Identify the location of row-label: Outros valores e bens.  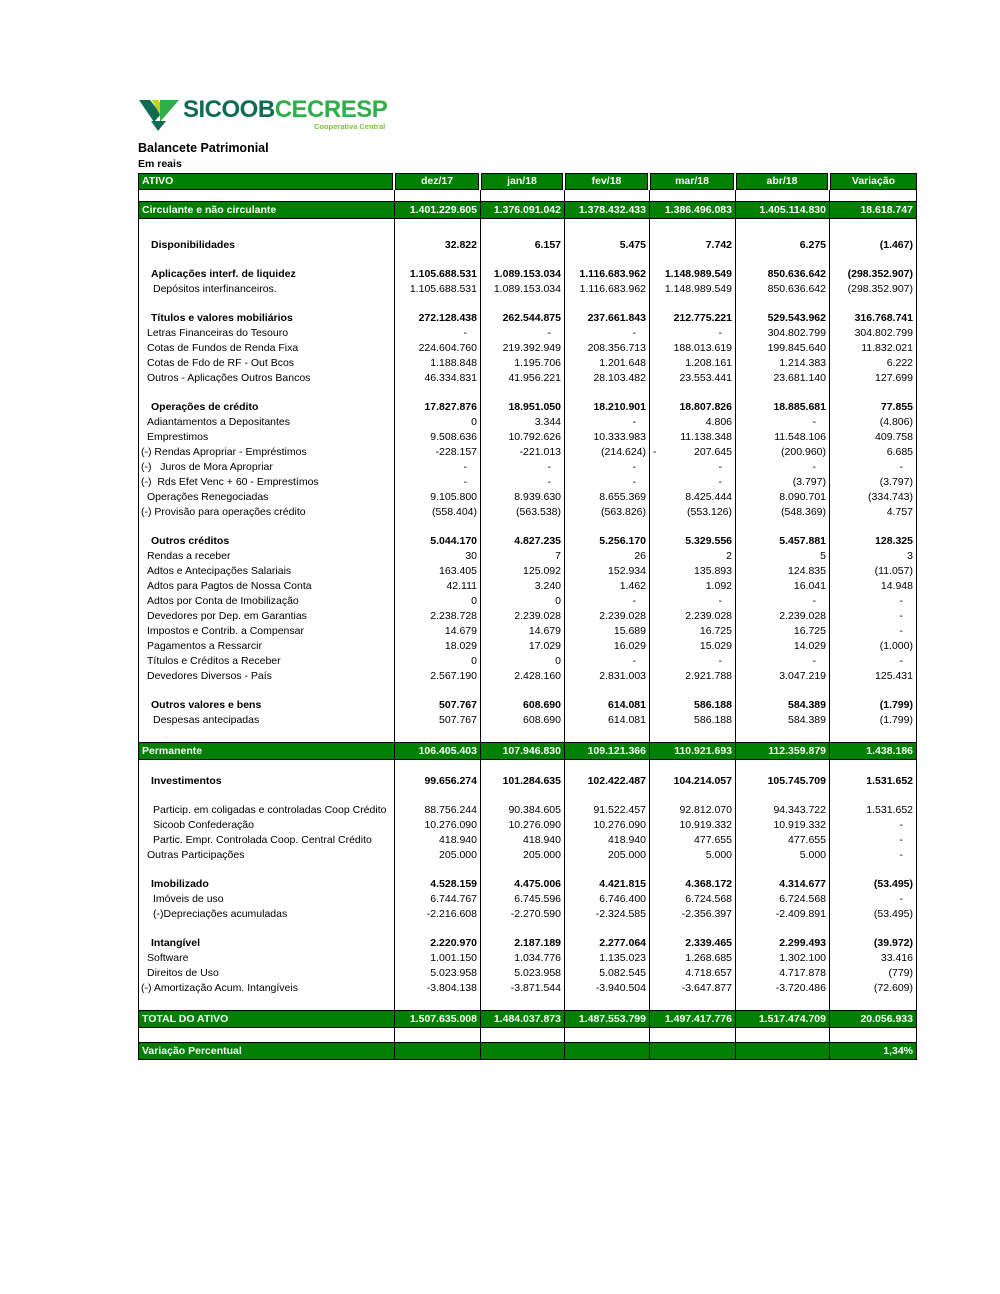
(266, 705).